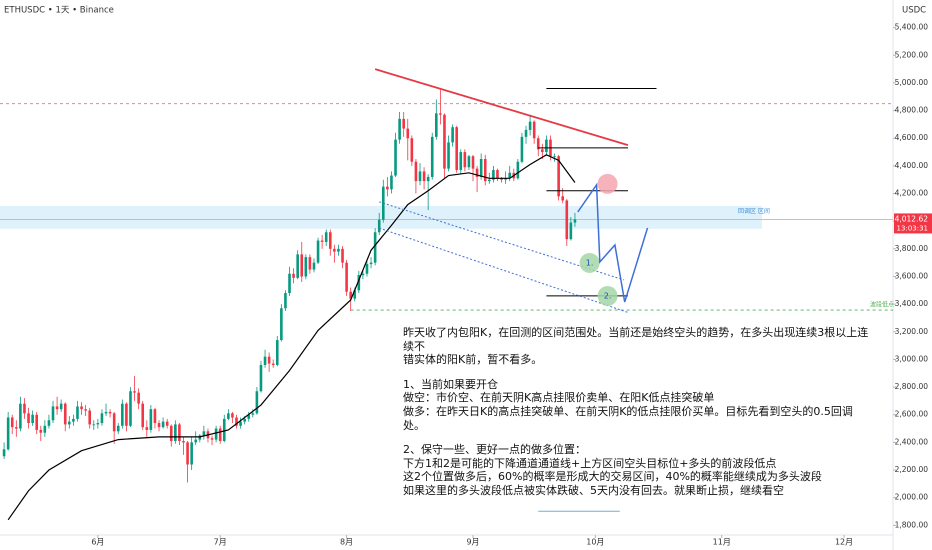 The width and height of the screenshot is (932, 550). Describe the element at coordinates (220, 542) in the screenshot. I see `x-tick-label: 7月` at that location.